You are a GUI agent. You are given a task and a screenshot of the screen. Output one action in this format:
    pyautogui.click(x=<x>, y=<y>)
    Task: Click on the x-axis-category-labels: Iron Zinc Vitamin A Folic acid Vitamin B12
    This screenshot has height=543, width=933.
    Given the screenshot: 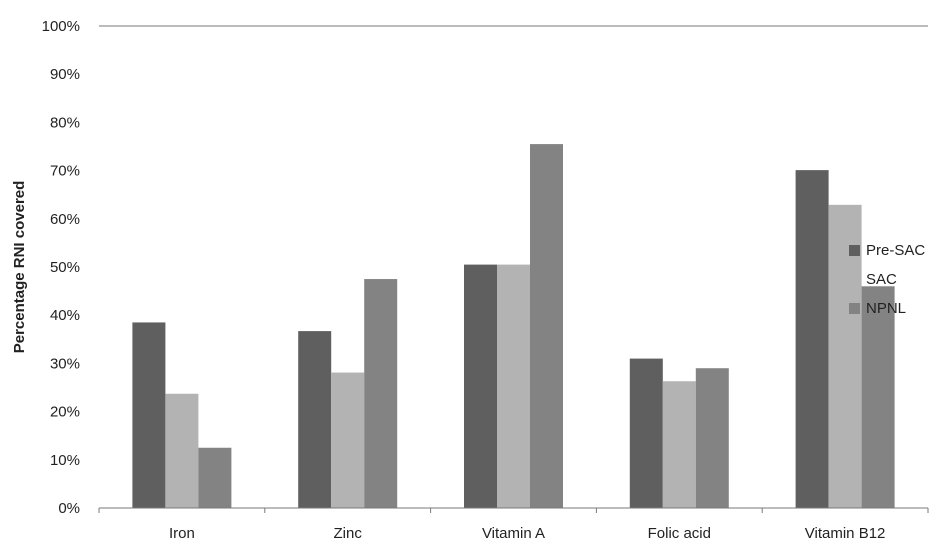 What is the action you would take?
    pyautogui.click(x=527, y=533)
    